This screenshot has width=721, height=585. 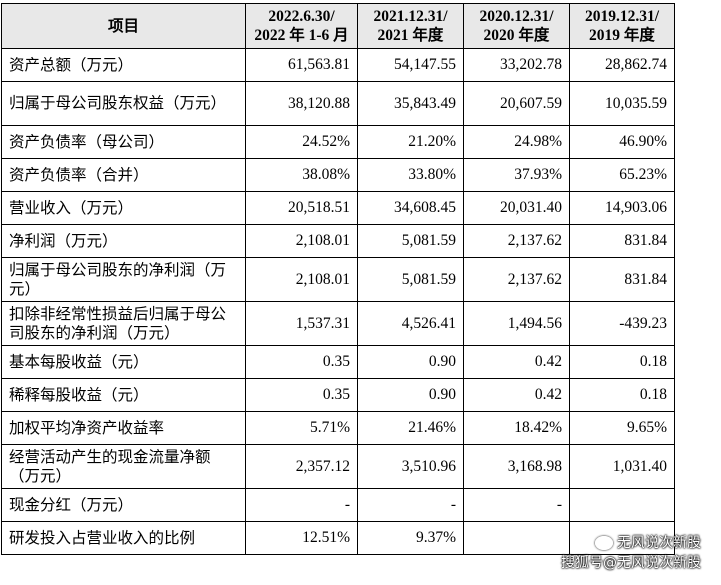 I want to click on cell-value: 24.98%, so click(x=516, y=142).